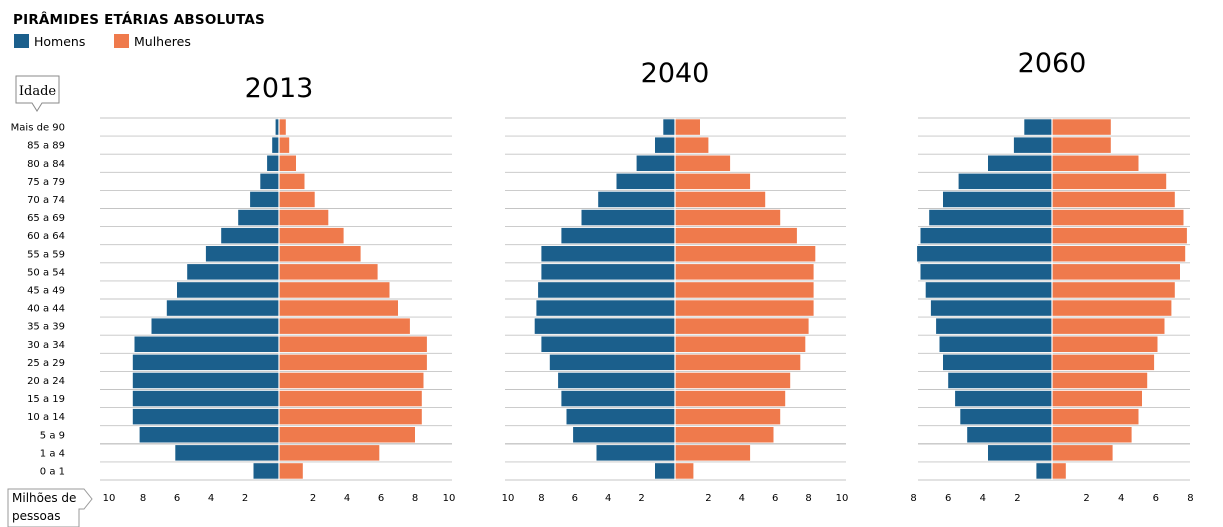 This screenshot has height=527, width=1223. What do you see at coordinates (177, 498) in the screenshot?
I see `tick-label-2013-men-6: 6` at bounding box center [177, 498].